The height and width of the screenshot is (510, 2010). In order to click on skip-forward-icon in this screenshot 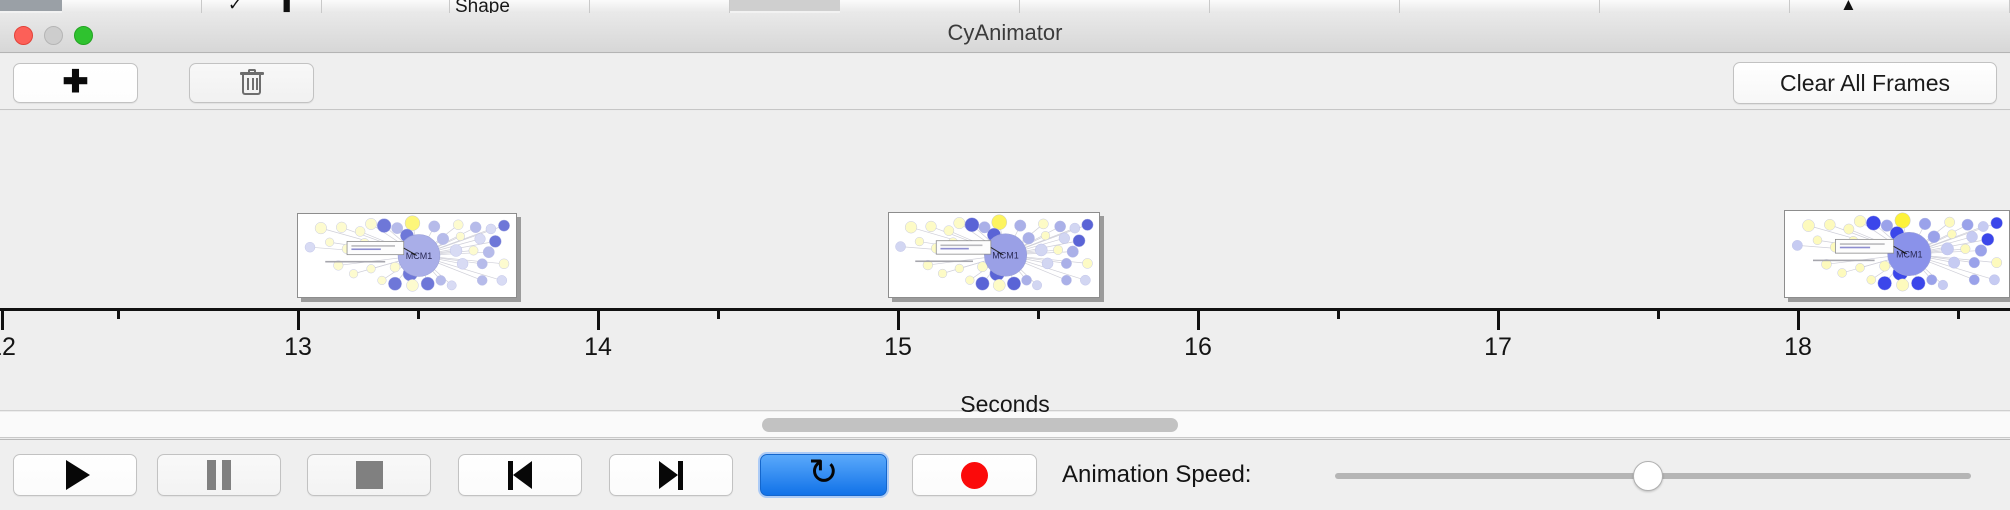, I will do `click(671, 475)`.